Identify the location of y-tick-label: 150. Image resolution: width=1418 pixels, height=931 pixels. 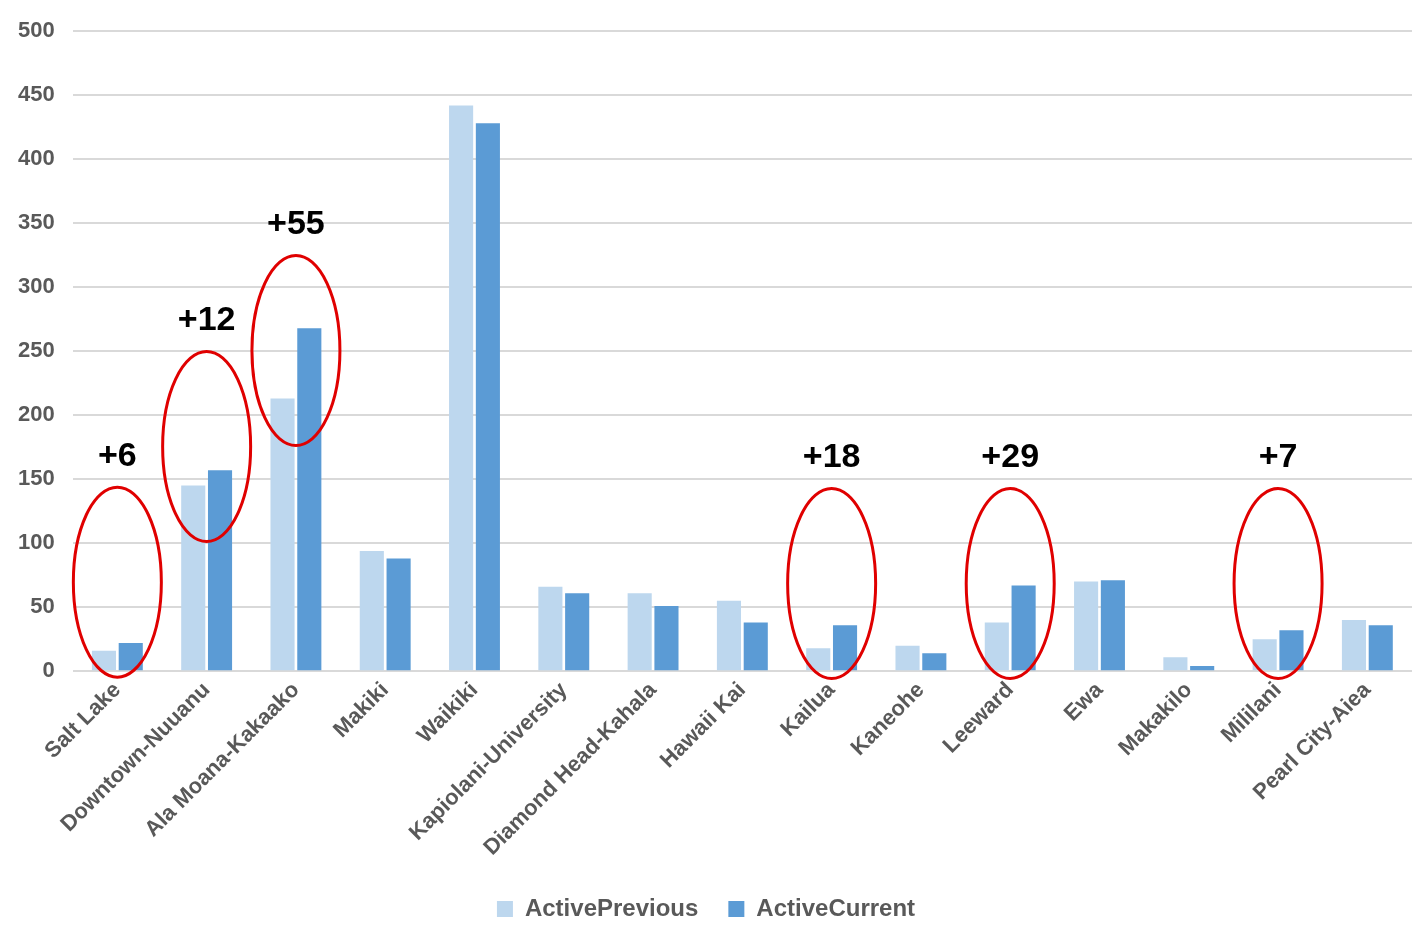
(36, 478).